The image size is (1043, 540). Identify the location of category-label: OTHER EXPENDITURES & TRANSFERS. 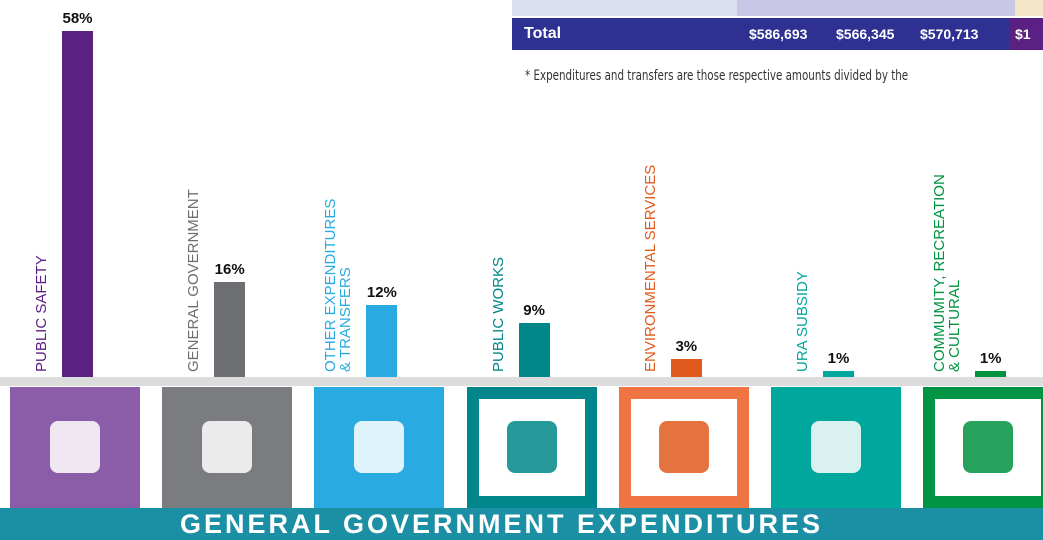
(338, 285).